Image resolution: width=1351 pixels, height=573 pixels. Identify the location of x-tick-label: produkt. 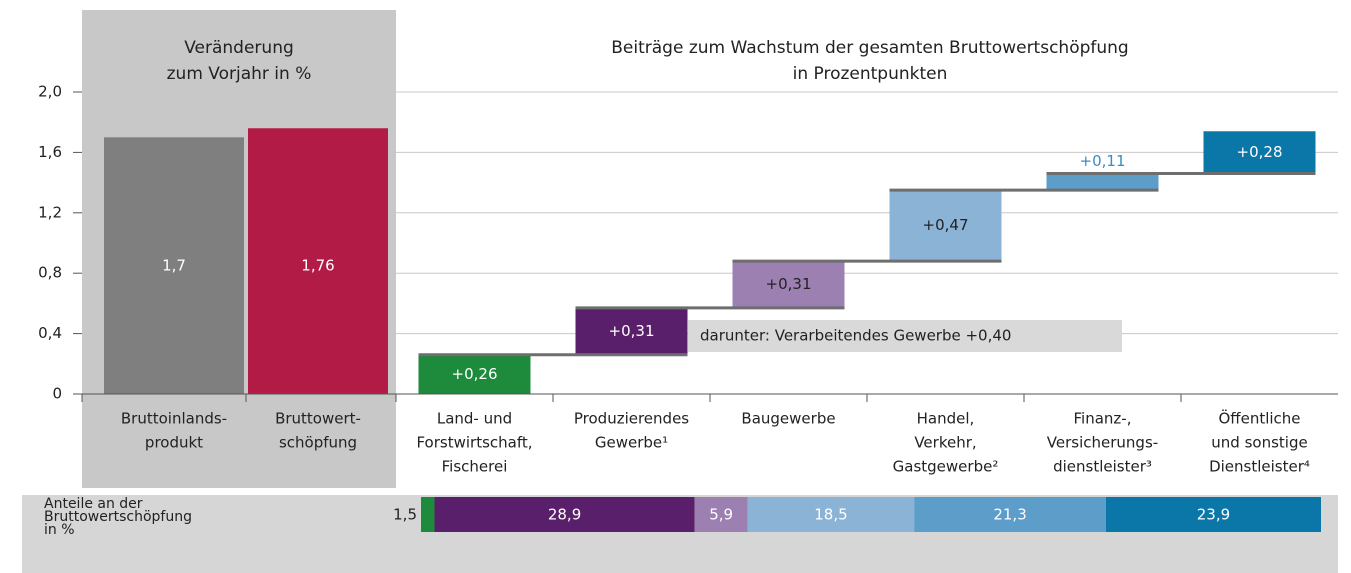
(174, 443).